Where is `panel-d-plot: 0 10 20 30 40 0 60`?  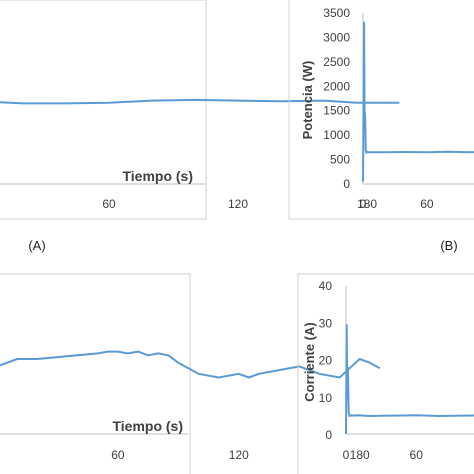
panel-d-plot: 0 10 20 30 40 0 60 is located at coordinates (396, 370).